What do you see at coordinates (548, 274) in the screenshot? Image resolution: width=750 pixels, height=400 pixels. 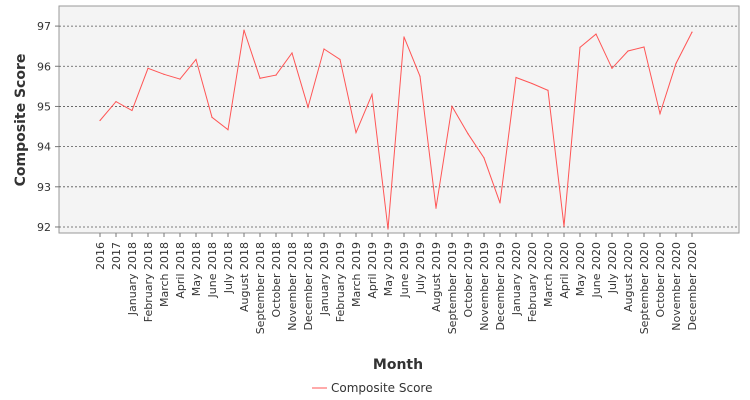 I see `x-tick-label: March 2020` at bounding box center [548, 274].